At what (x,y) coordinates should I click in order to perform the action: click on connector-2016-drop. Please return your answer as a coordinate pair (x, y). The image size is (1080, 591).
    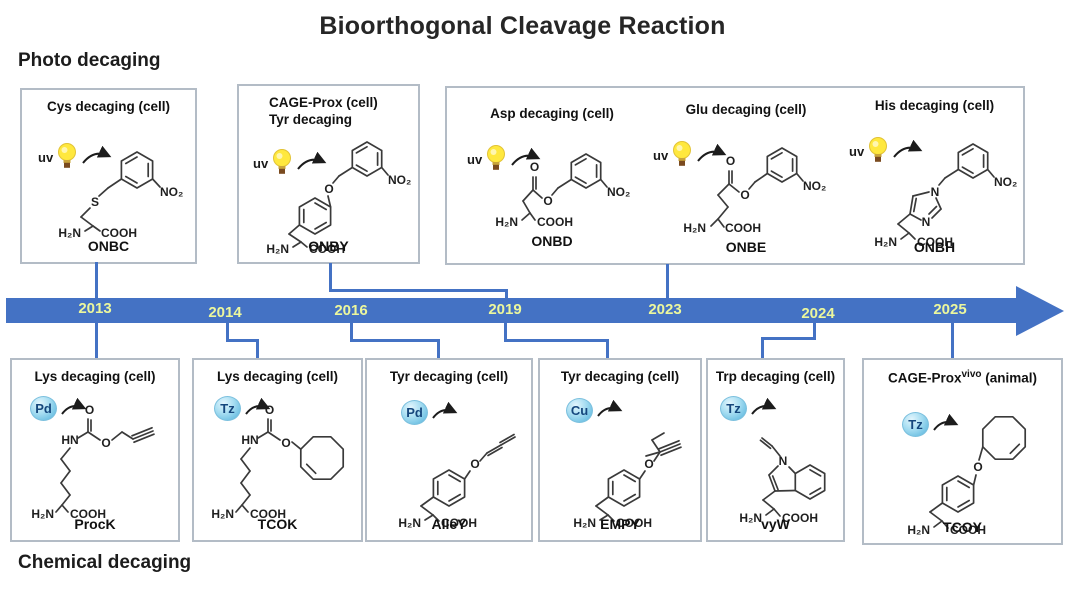
    Looking at the image, I should click on (351, 332).